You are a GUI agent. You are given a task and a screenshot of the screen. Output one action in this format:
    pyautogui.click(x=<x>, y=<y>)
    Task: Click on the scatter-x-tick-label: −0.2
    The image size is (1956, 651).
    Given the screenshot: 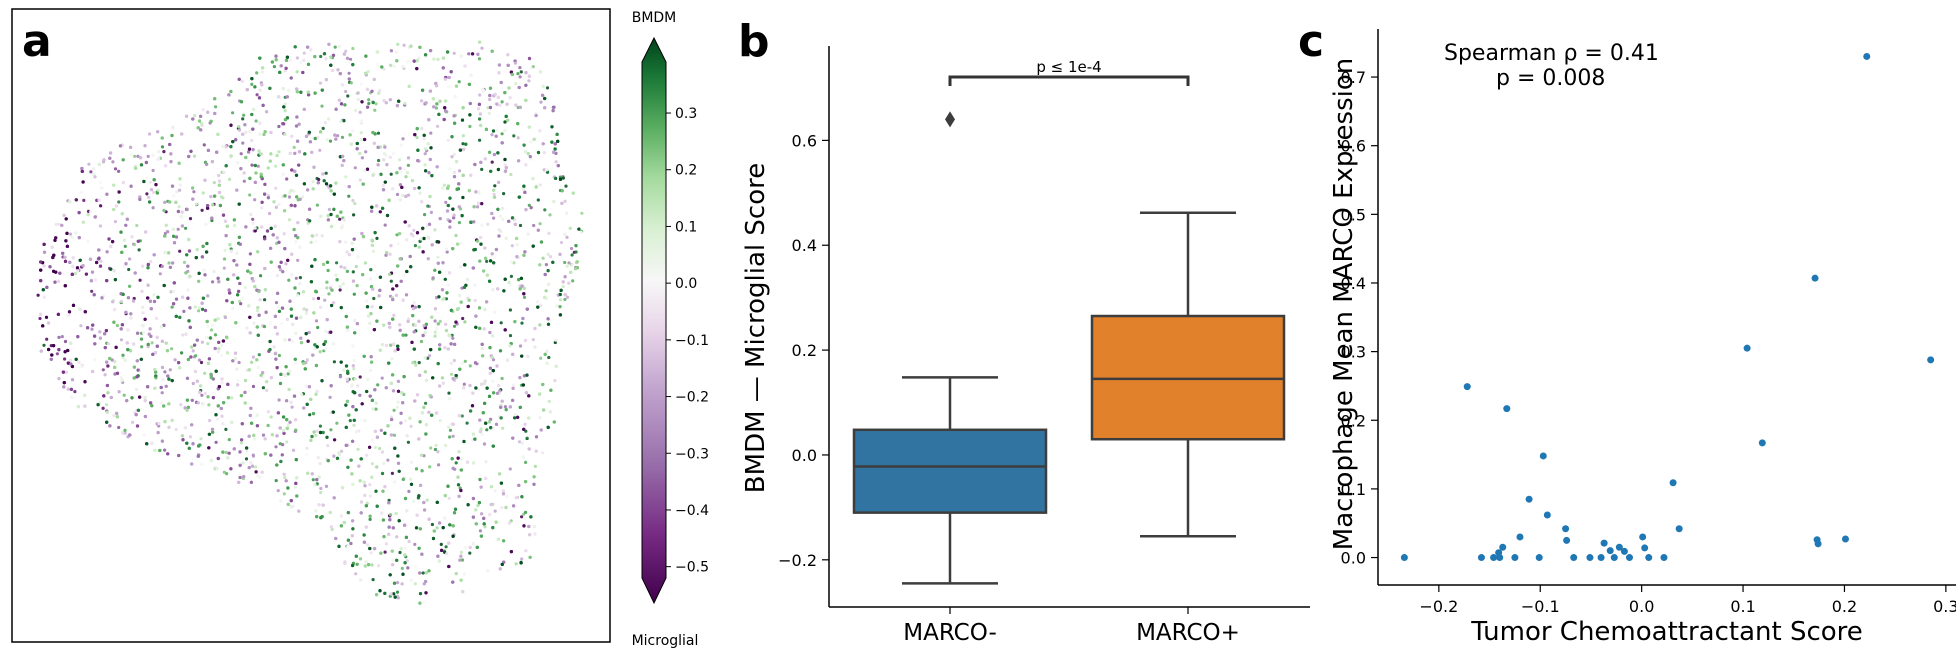 What is the action you would take?
    pyautogui.click(x=1438, y=606)
    